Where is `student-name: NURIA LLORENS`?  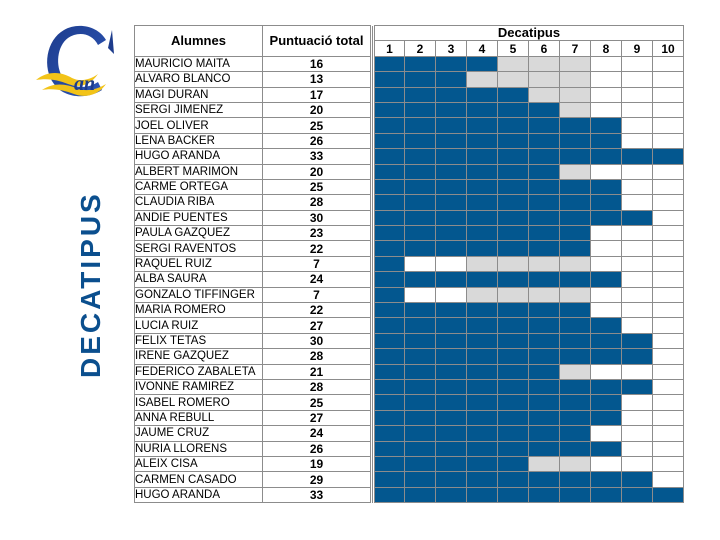
student-name: NURIA LLORENS is located at coordinates (198, 448).